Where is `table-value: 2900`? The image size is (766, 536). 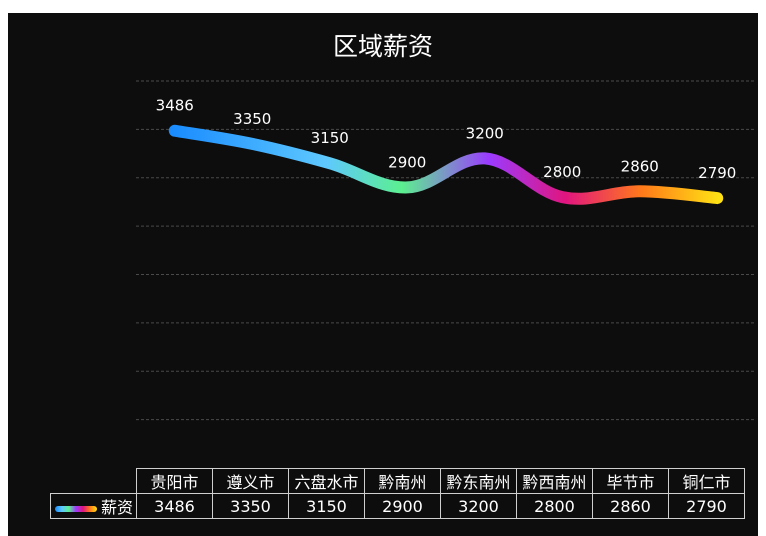 table-value: 2900 is located at coordinates (402, 506).